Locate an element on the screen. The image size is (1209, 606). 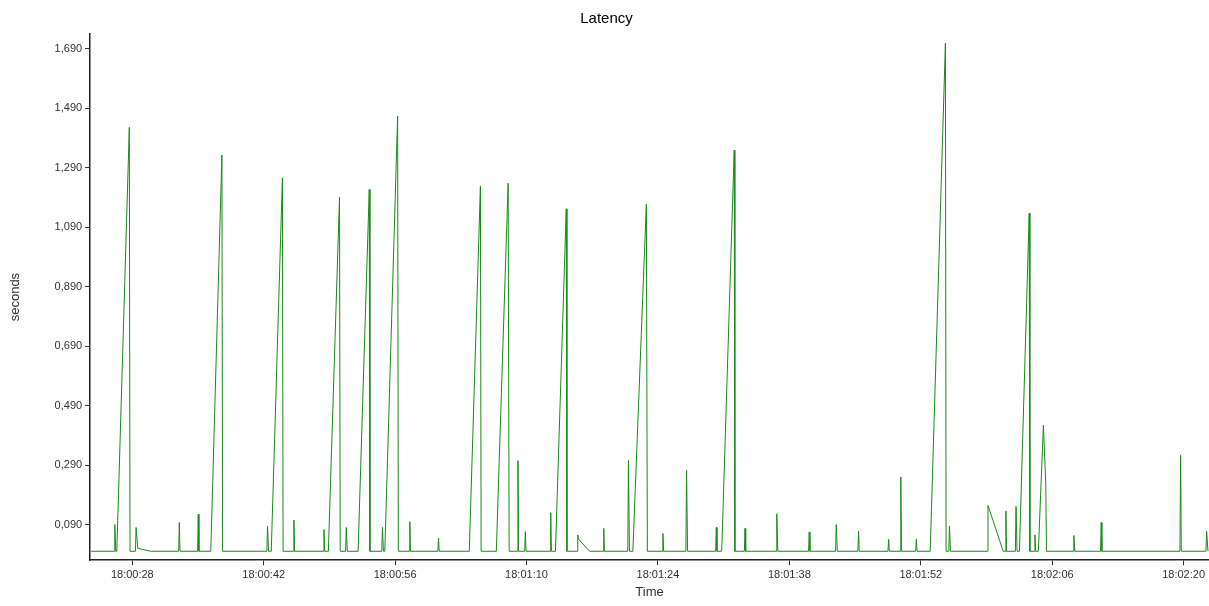
x-tick-label: 18:01:24 is located at coordinates (658, 573).